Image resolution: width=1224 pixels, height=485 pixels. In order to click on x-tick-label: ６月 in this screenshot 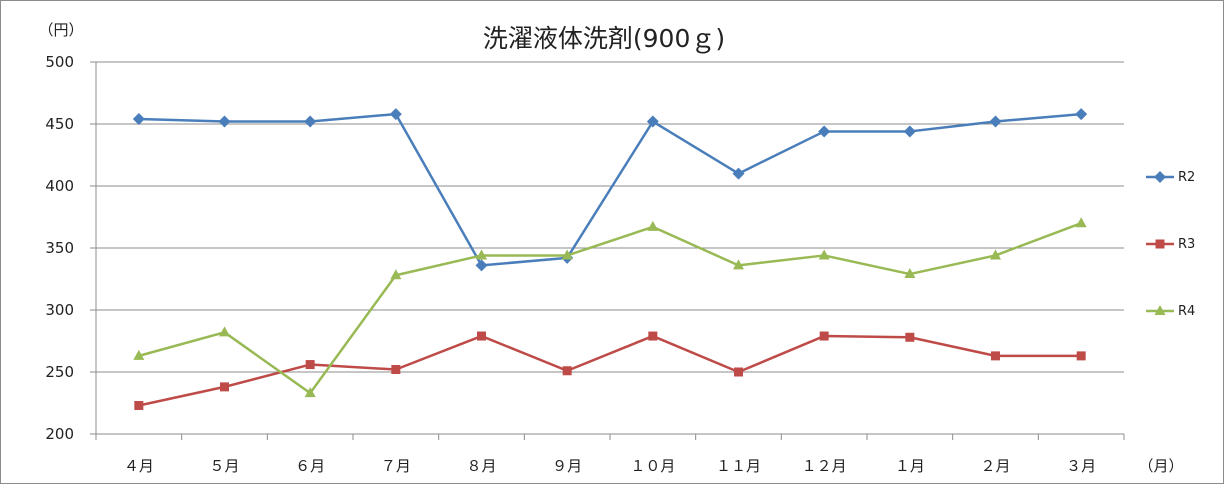, I will do `click(310, 466)`.